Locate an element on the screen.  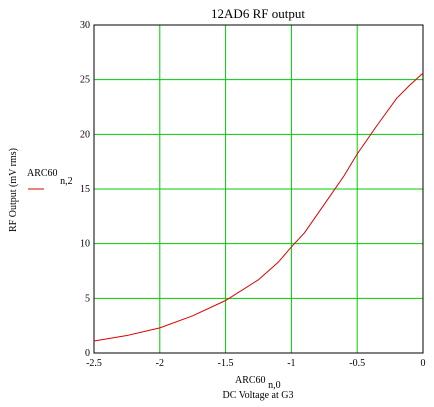
x-tick-label: 0 is located at coordinates (423, 363).